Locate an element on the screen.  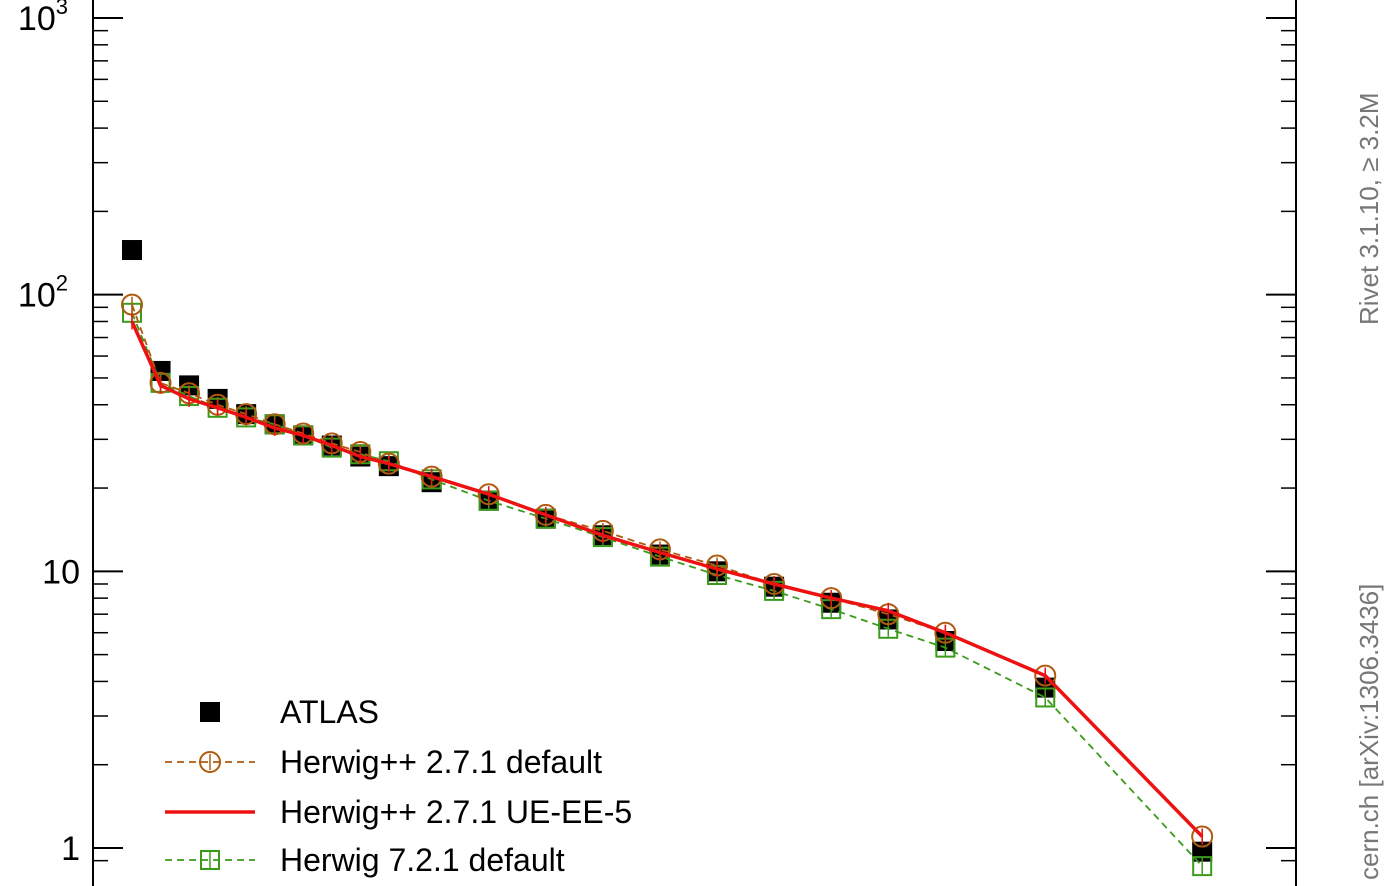
legend-label: Herwig++ 2.7.1 UE-EE-5 is located at coordinates (456, 812).